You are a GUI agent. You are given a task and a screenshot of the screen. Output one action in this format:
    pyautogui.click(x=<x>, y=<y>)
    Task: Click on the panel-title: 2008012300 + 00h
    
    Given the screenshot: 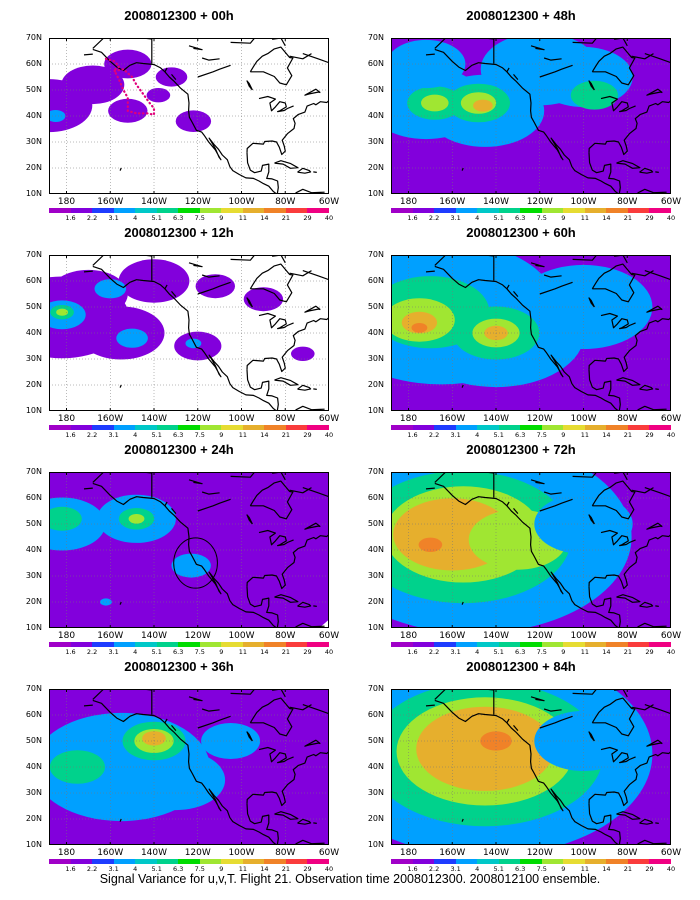 What is the action you would take?
    pyautogui.click(x=179, y=15)
    